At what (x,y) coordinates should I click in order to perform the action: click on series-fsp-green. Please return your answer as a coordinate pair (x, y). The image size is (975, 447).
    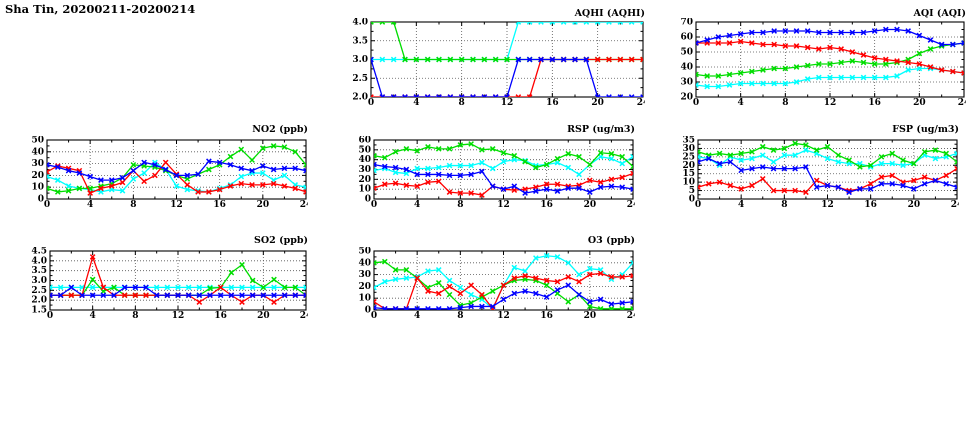
    Looking at the image, I should click on (827, 155).